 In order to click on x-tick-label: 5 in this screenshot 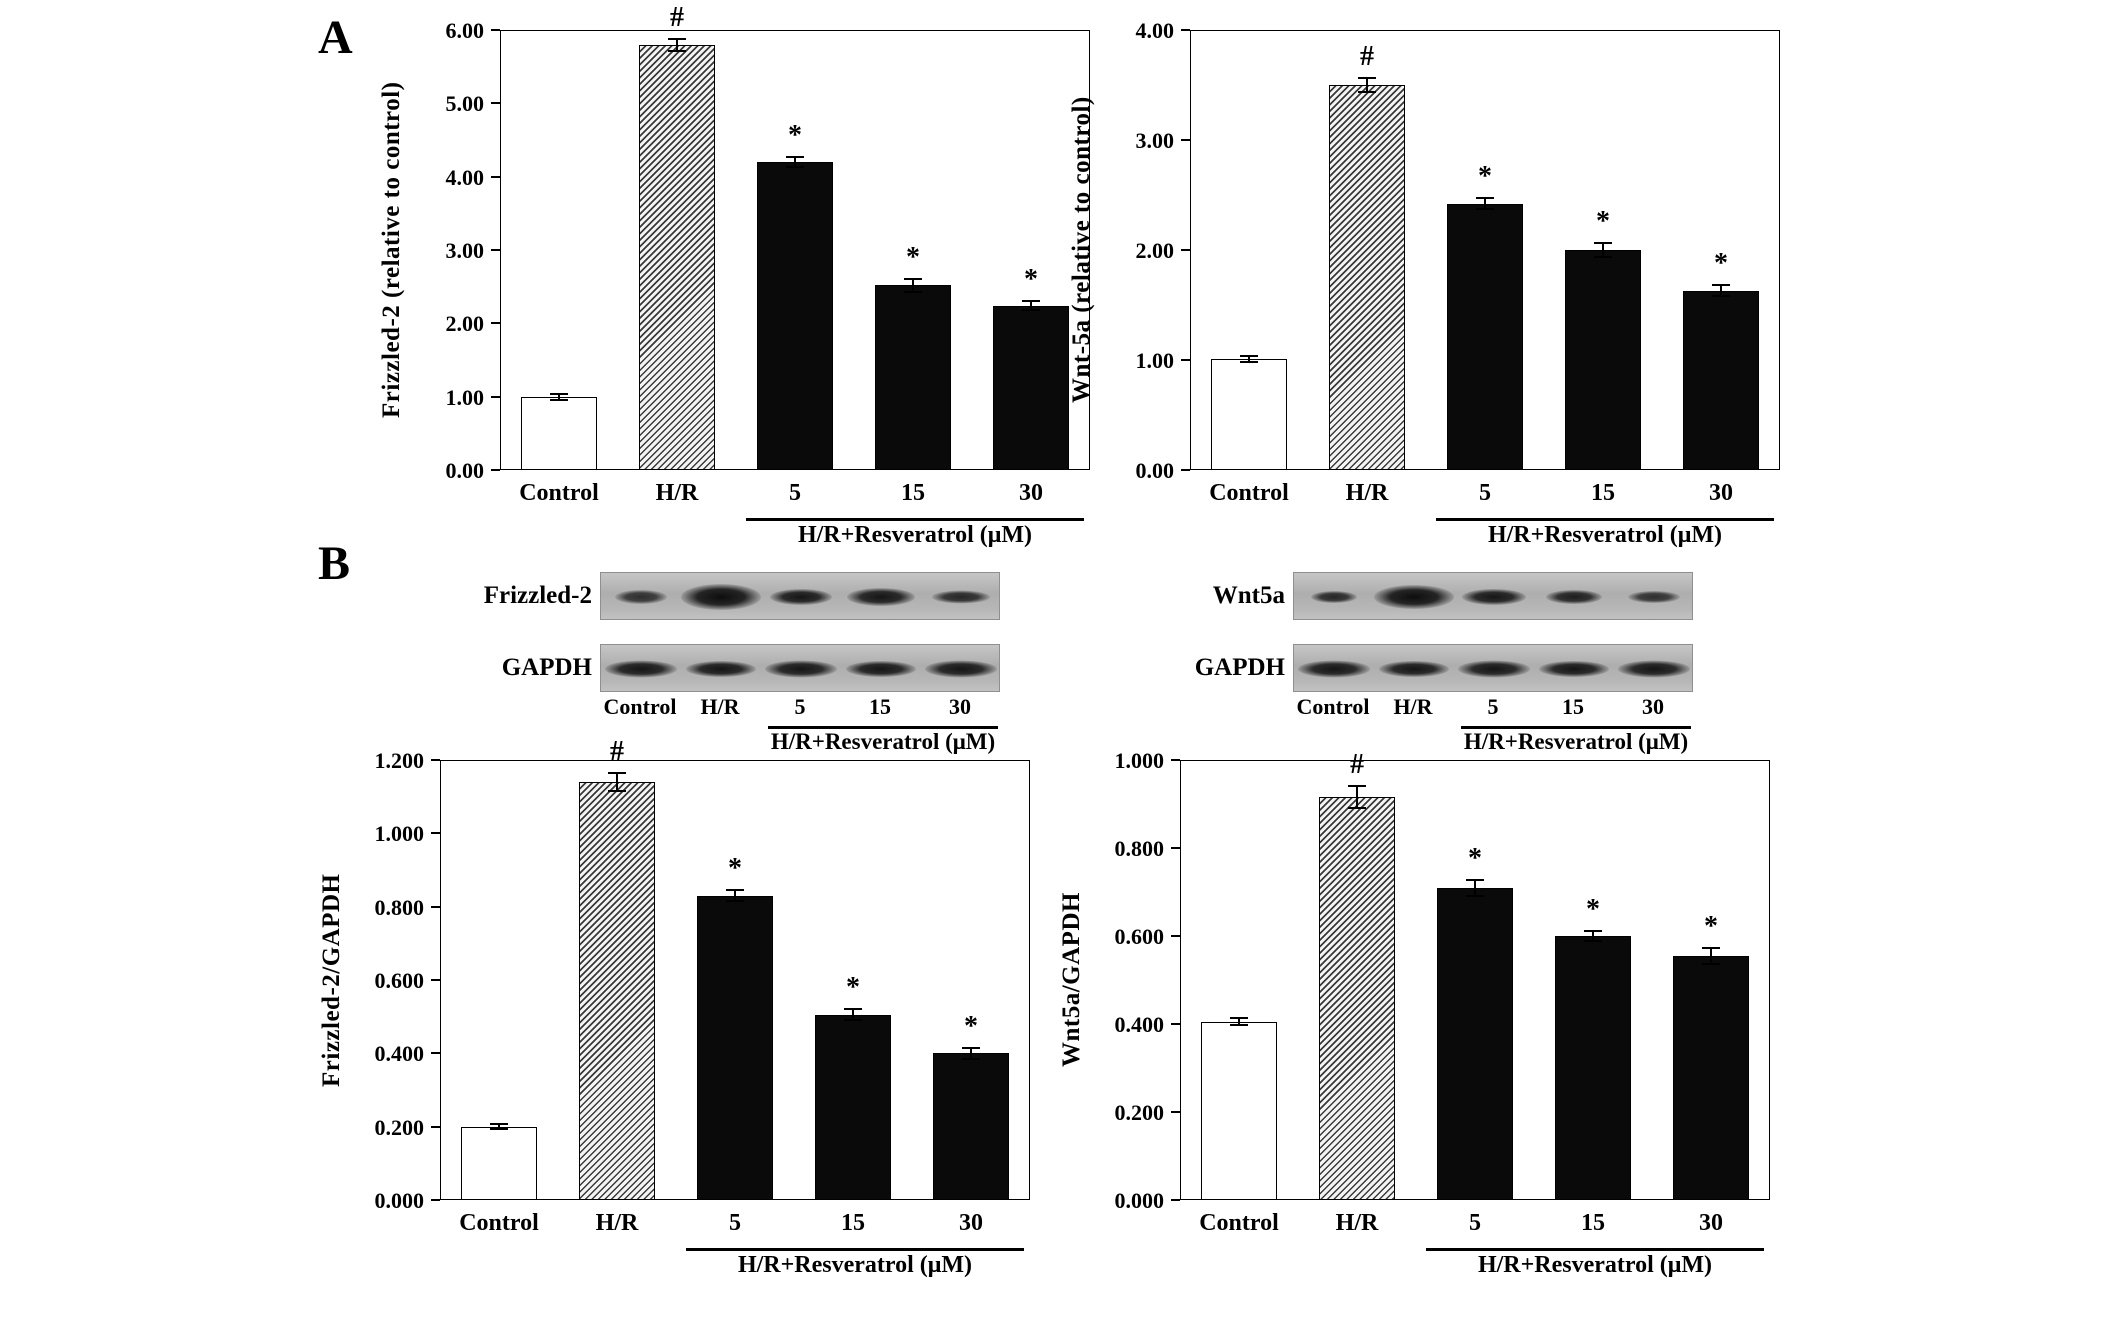, I will do `click(735, 1223)`.